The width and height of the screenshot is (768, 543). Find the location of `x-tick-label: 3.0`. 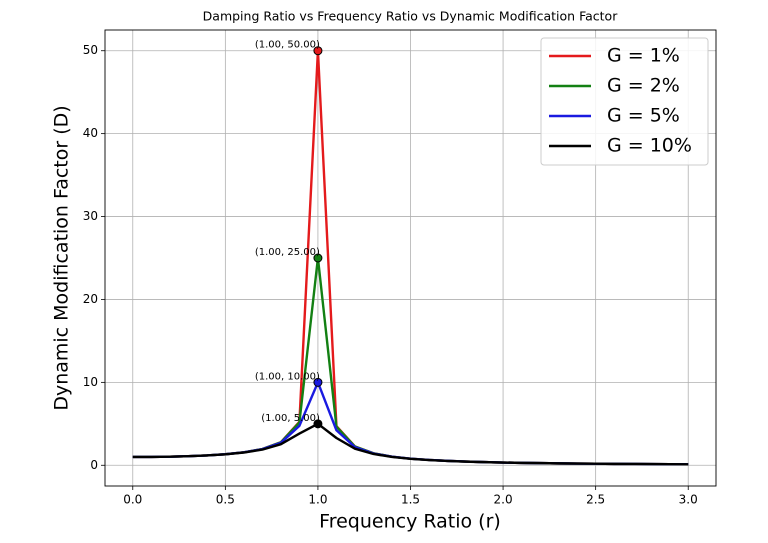

x-tick-label: 3.0 is located at coordinates (688, 500).